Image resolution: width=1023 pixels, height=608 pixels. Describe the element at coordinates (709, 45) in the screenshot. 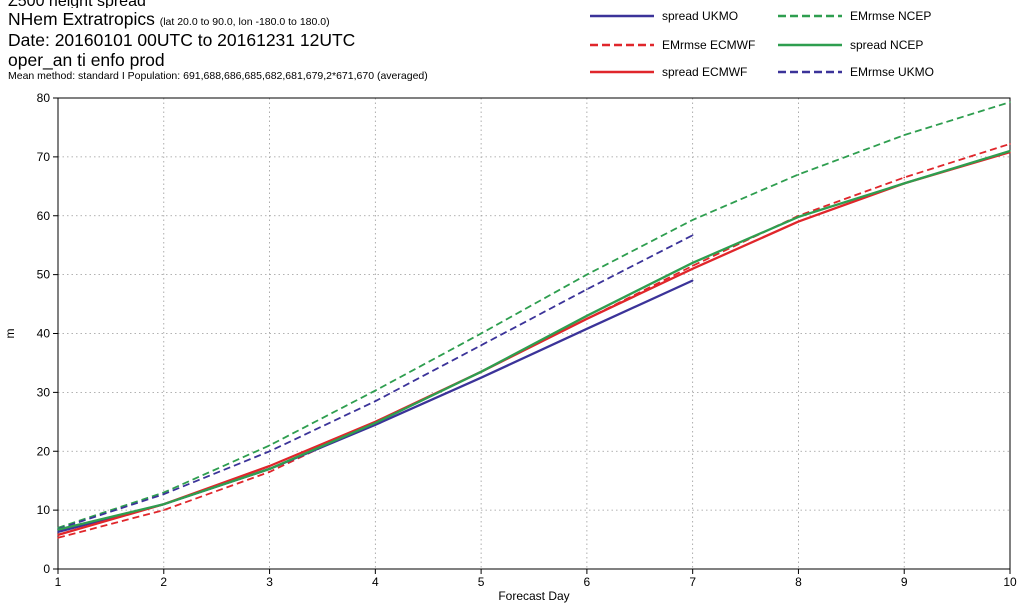

I see `legend-label-emrmse-ecmwf: EMrmse ECMWF` at that location.